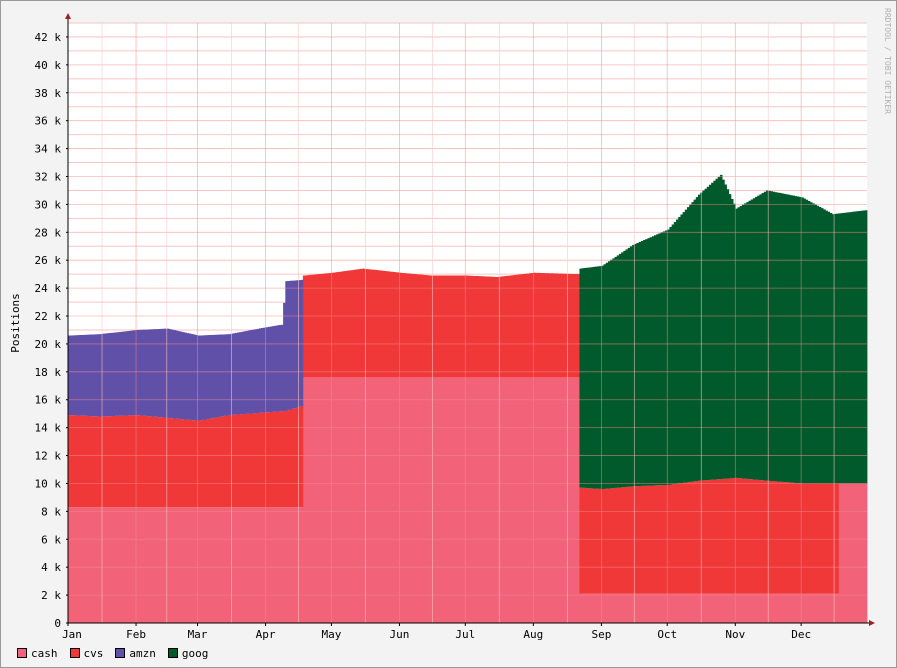 The height and width of the screenshot is (668, 897). Describe the element at coordinates (172, 653) in the screenshot. I see `legend-swatch-goog` at that location.